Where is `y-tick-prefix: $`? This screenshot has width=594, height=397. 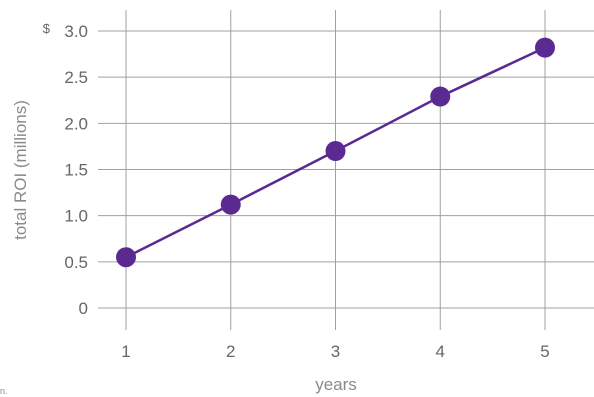
y-tick-prefix: $ is located at coordinates (47, 28).